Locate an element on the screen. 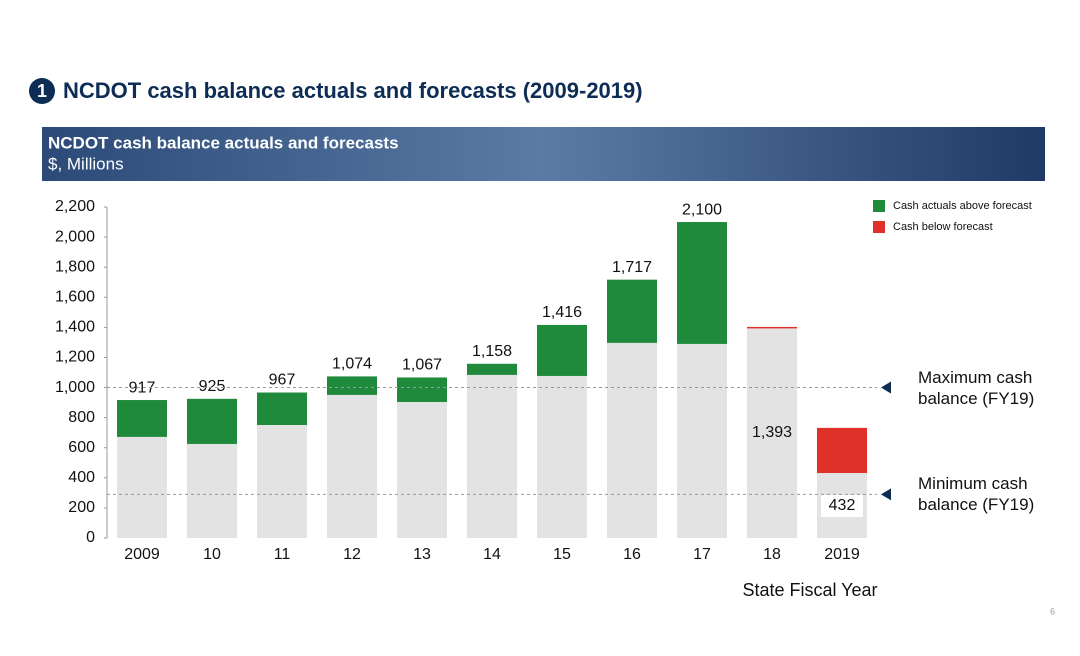  number-badge is located at coordinates (42, 91).